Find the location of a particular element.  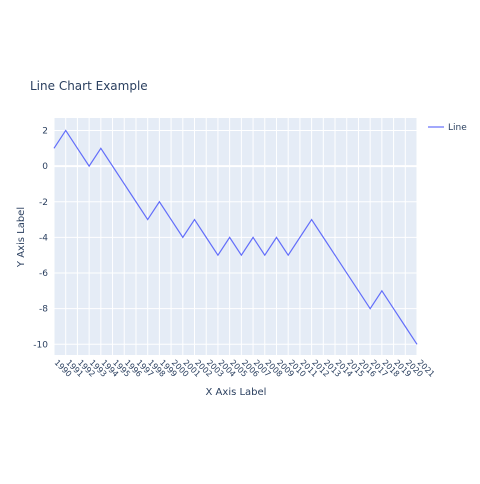

chart-title: Line Chart Example is located at coordinates (89, 86).